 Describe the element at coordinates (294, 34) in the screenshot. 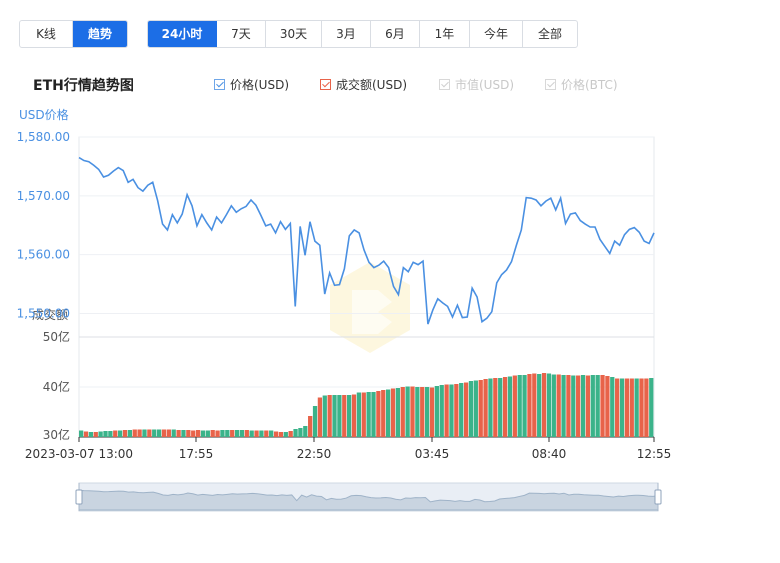

I see `range-tab-2: 30天` at that location.